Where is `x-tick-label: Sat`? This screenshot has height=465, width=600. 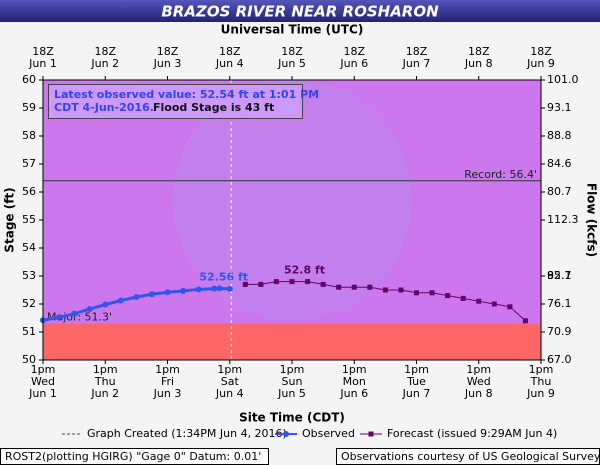 x-tick-label: Sat is located at coordinates (230, 381).